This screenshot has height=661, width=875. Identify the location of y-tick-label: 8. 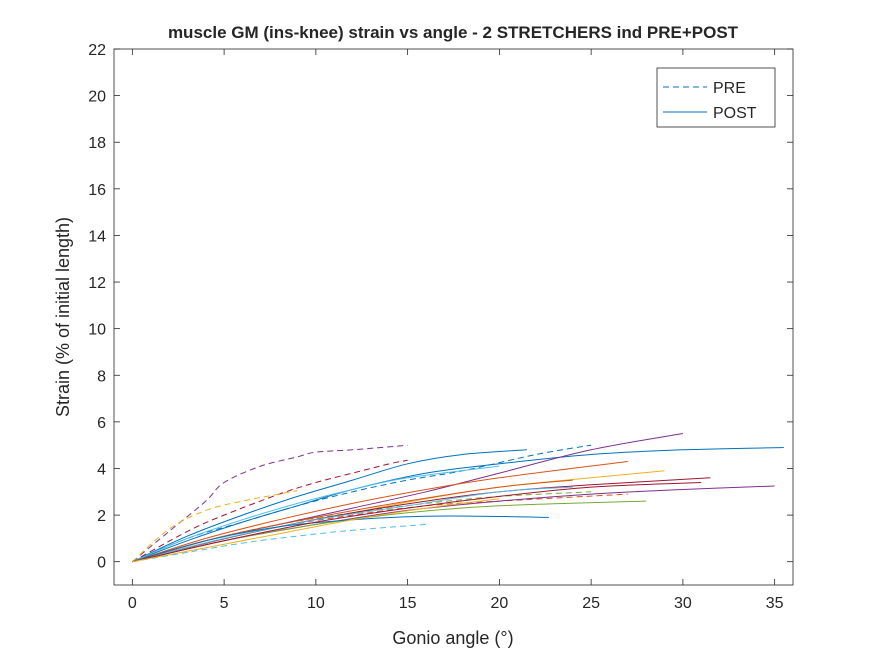
(101, 376).